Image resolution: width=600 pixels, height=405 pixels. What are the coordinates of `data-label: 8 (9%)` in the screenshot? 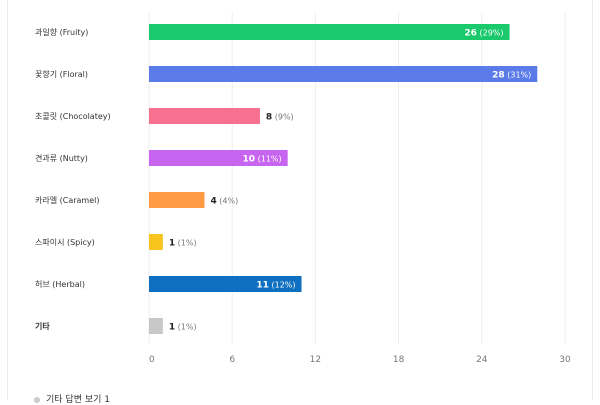 It's located at (280, 118).